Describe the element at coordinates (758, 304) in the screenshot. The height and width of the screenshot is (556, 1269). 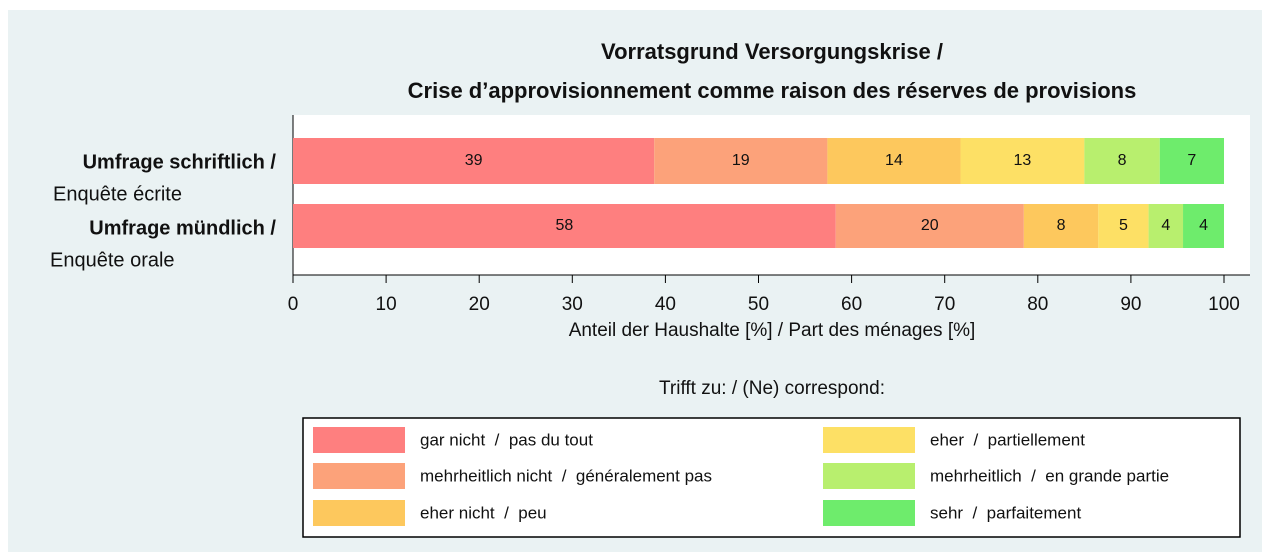
I see `x-tick-label: 50` at that location.